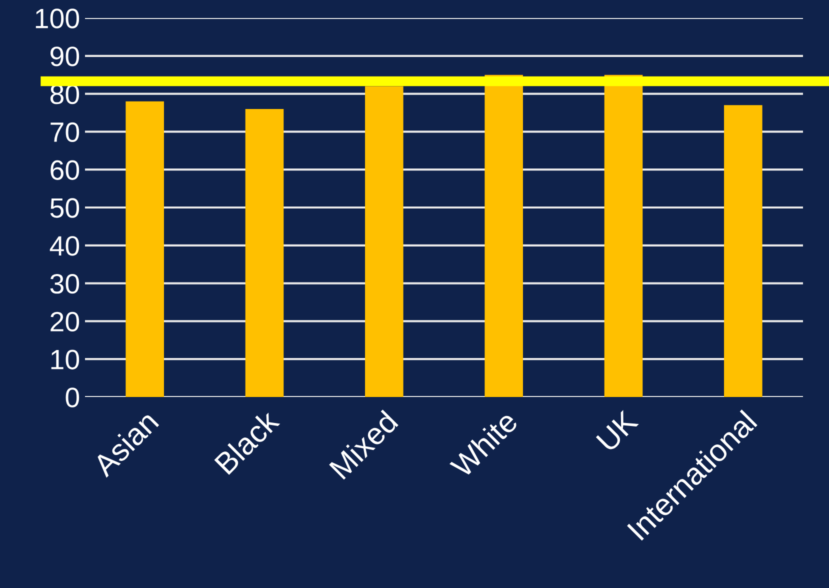  I want to click on y-tick-label: 30, so click(65, 284).